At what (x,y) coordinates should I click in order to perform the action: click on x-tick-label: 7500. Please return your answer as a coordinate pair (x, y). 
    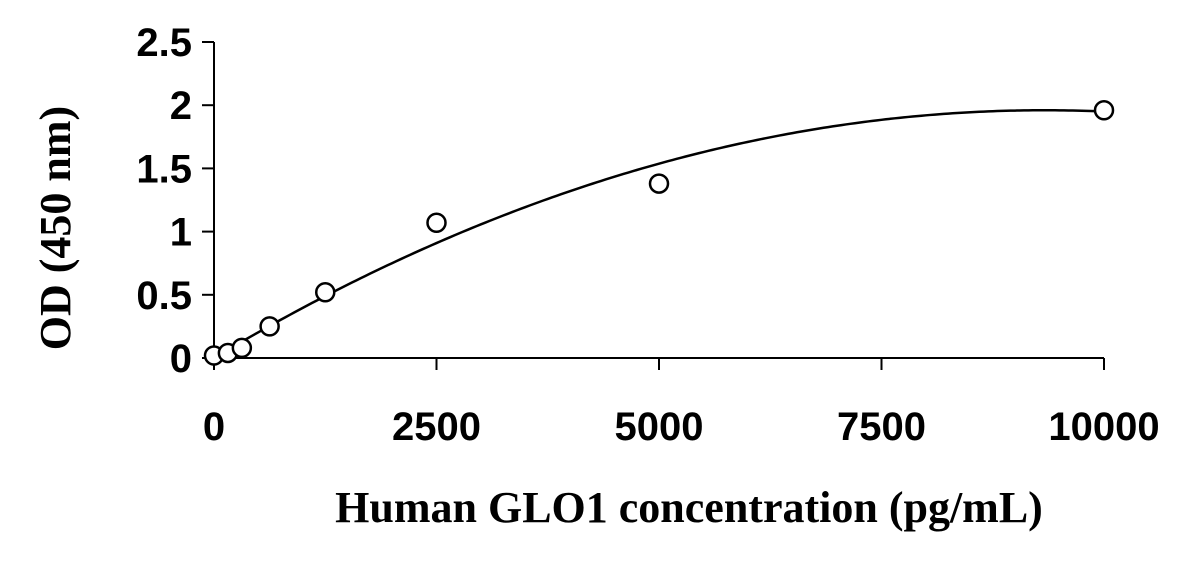
    Looking at the image, I should click on (881, 427).